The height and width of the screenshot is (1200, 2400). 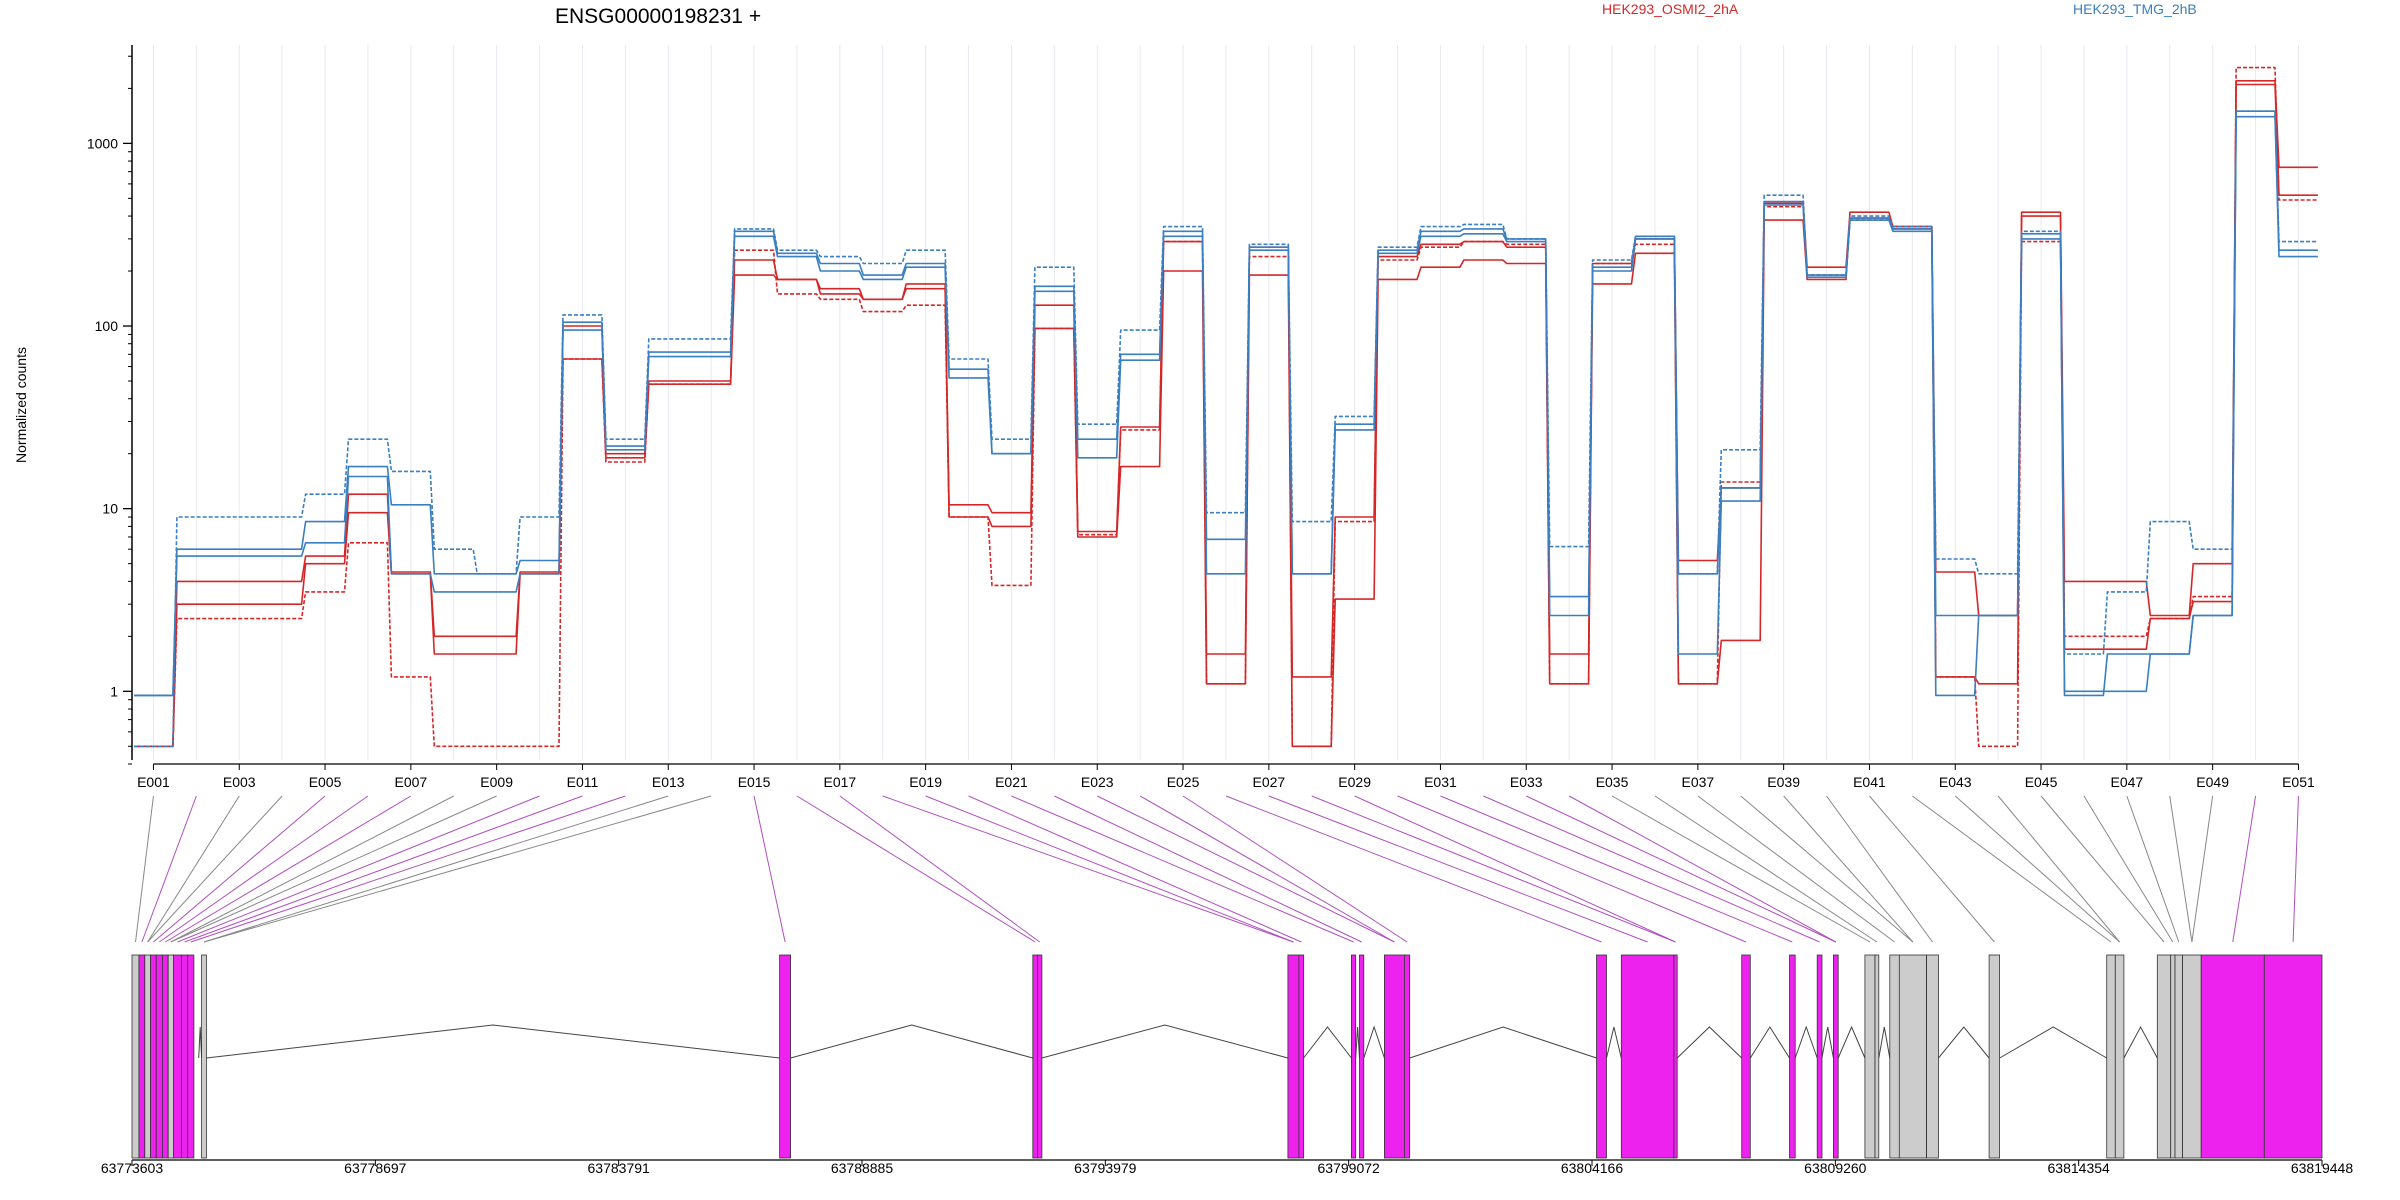 I want to click on x-tick-label: E011, so click(x=583, y=782).